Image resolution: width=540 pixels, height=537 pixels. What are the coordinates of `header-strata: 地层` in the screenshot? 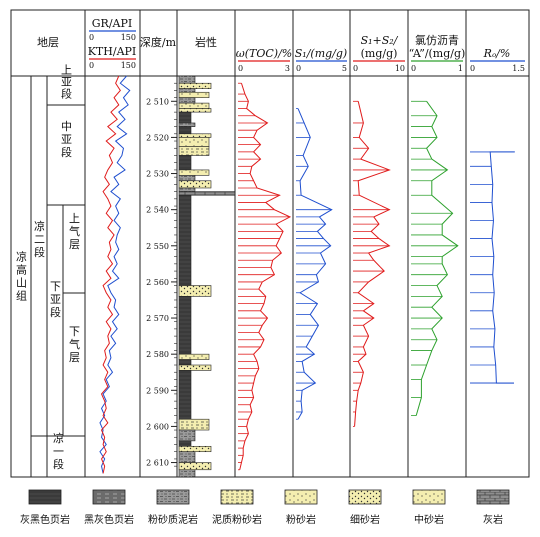 It's located at (48, 42).